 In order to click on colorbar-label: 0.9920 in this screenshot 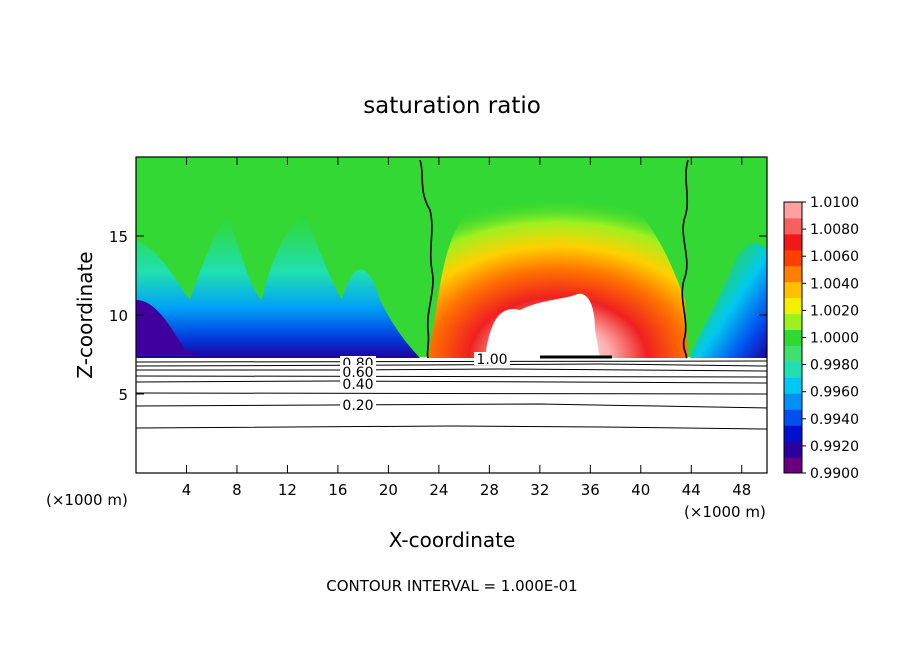, I will do `click(834, 447)`.